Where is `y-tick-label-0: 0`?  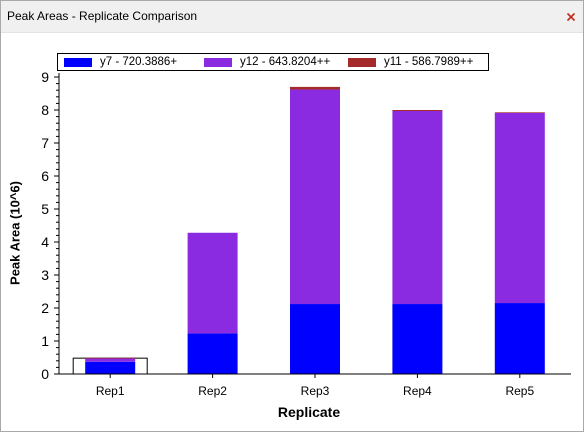 y-tick-label-0: 0 is located at coordinates (45, 374).